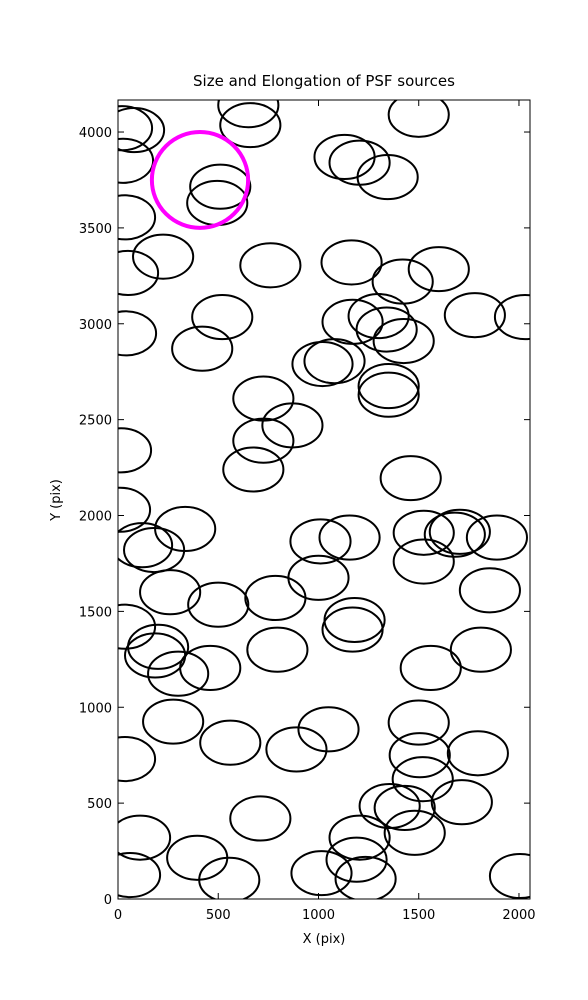  Describe the element at coordinates (518, 915) in the screenshot. I see `x-tick-label: 2000` at that location.